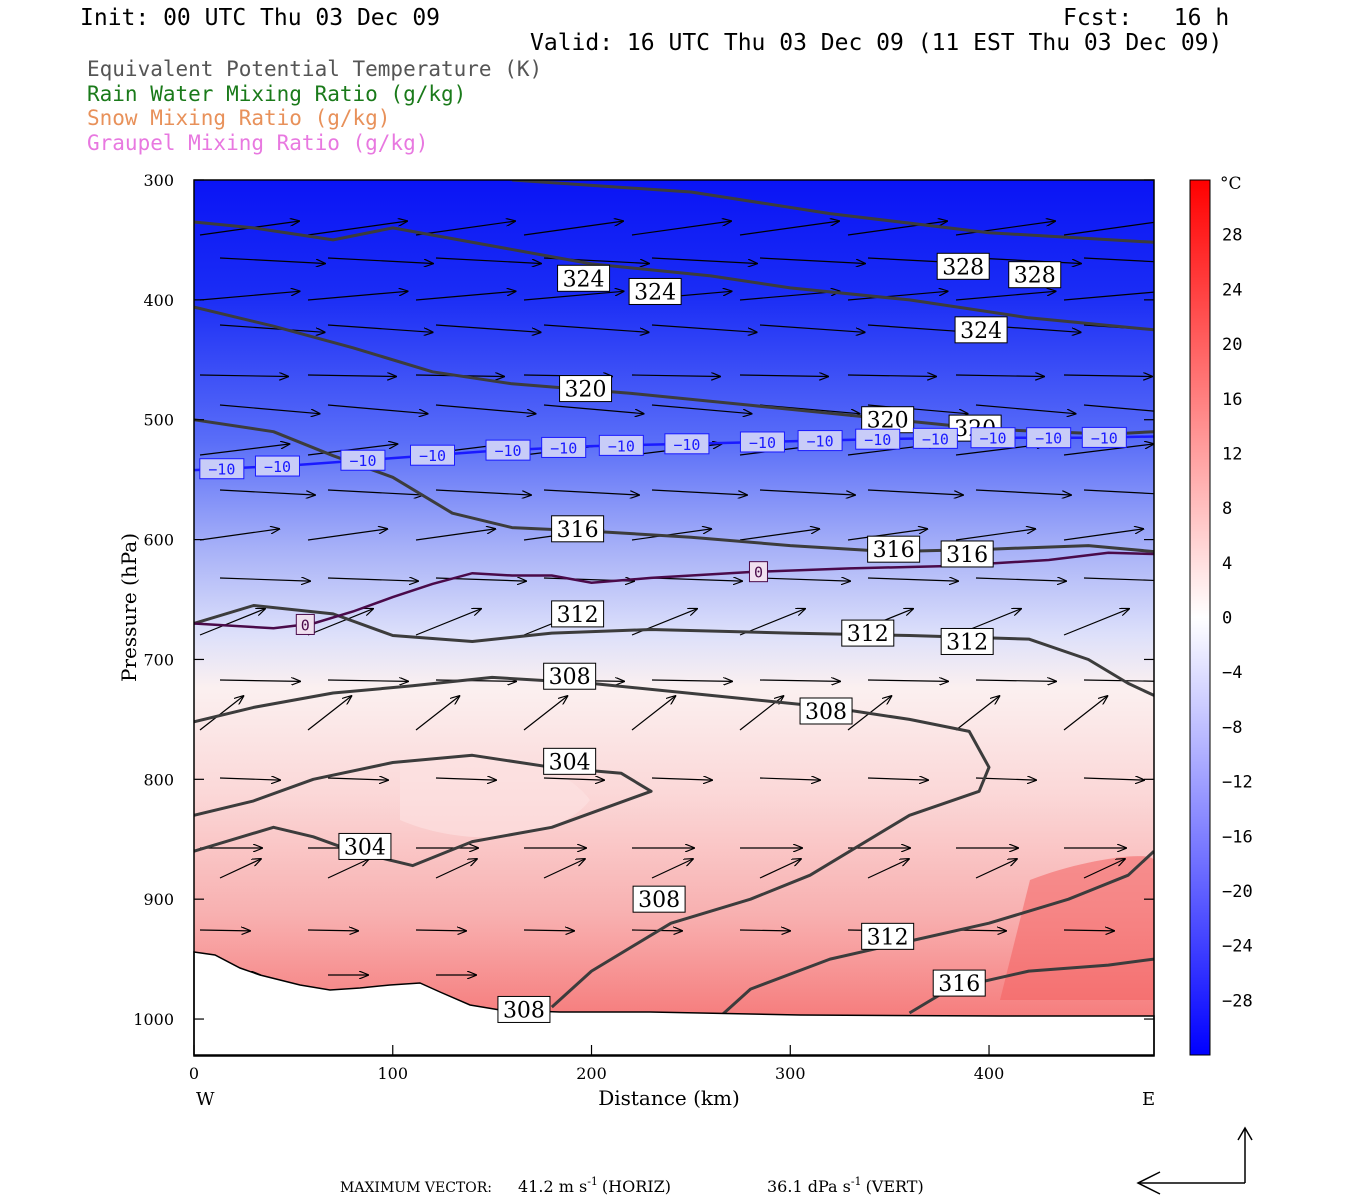  Describe the element at coordinates (1146, 18) in the screenshot. I see `forecast-hour: Fcst: 16 h` at that location.